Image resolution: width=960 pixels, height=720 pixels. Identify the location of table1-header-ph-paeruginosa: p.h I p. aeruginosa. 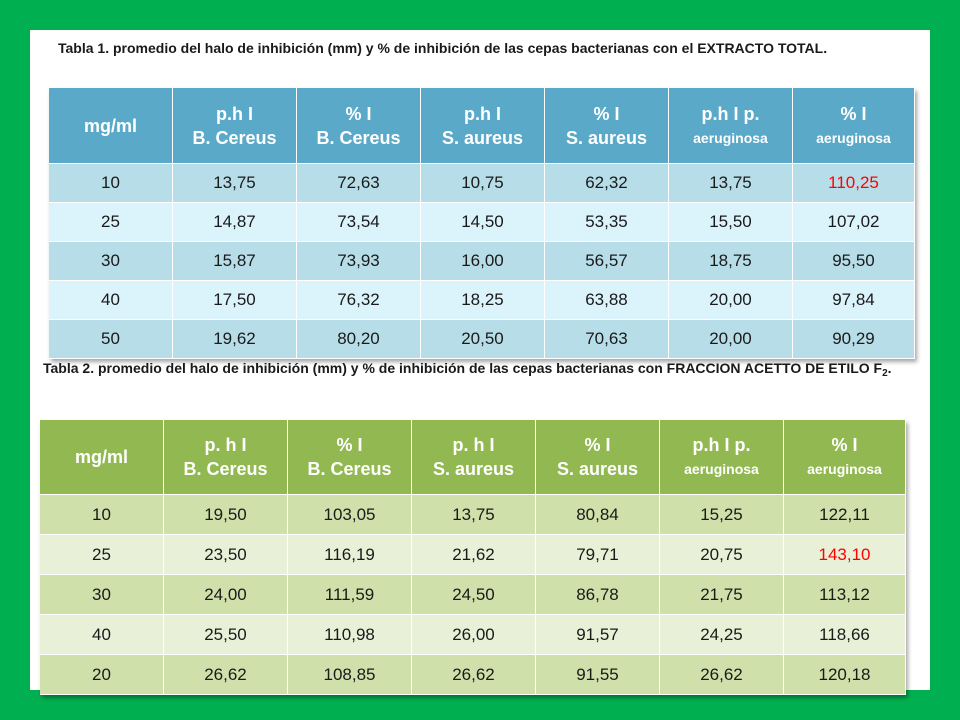
(731, 126).